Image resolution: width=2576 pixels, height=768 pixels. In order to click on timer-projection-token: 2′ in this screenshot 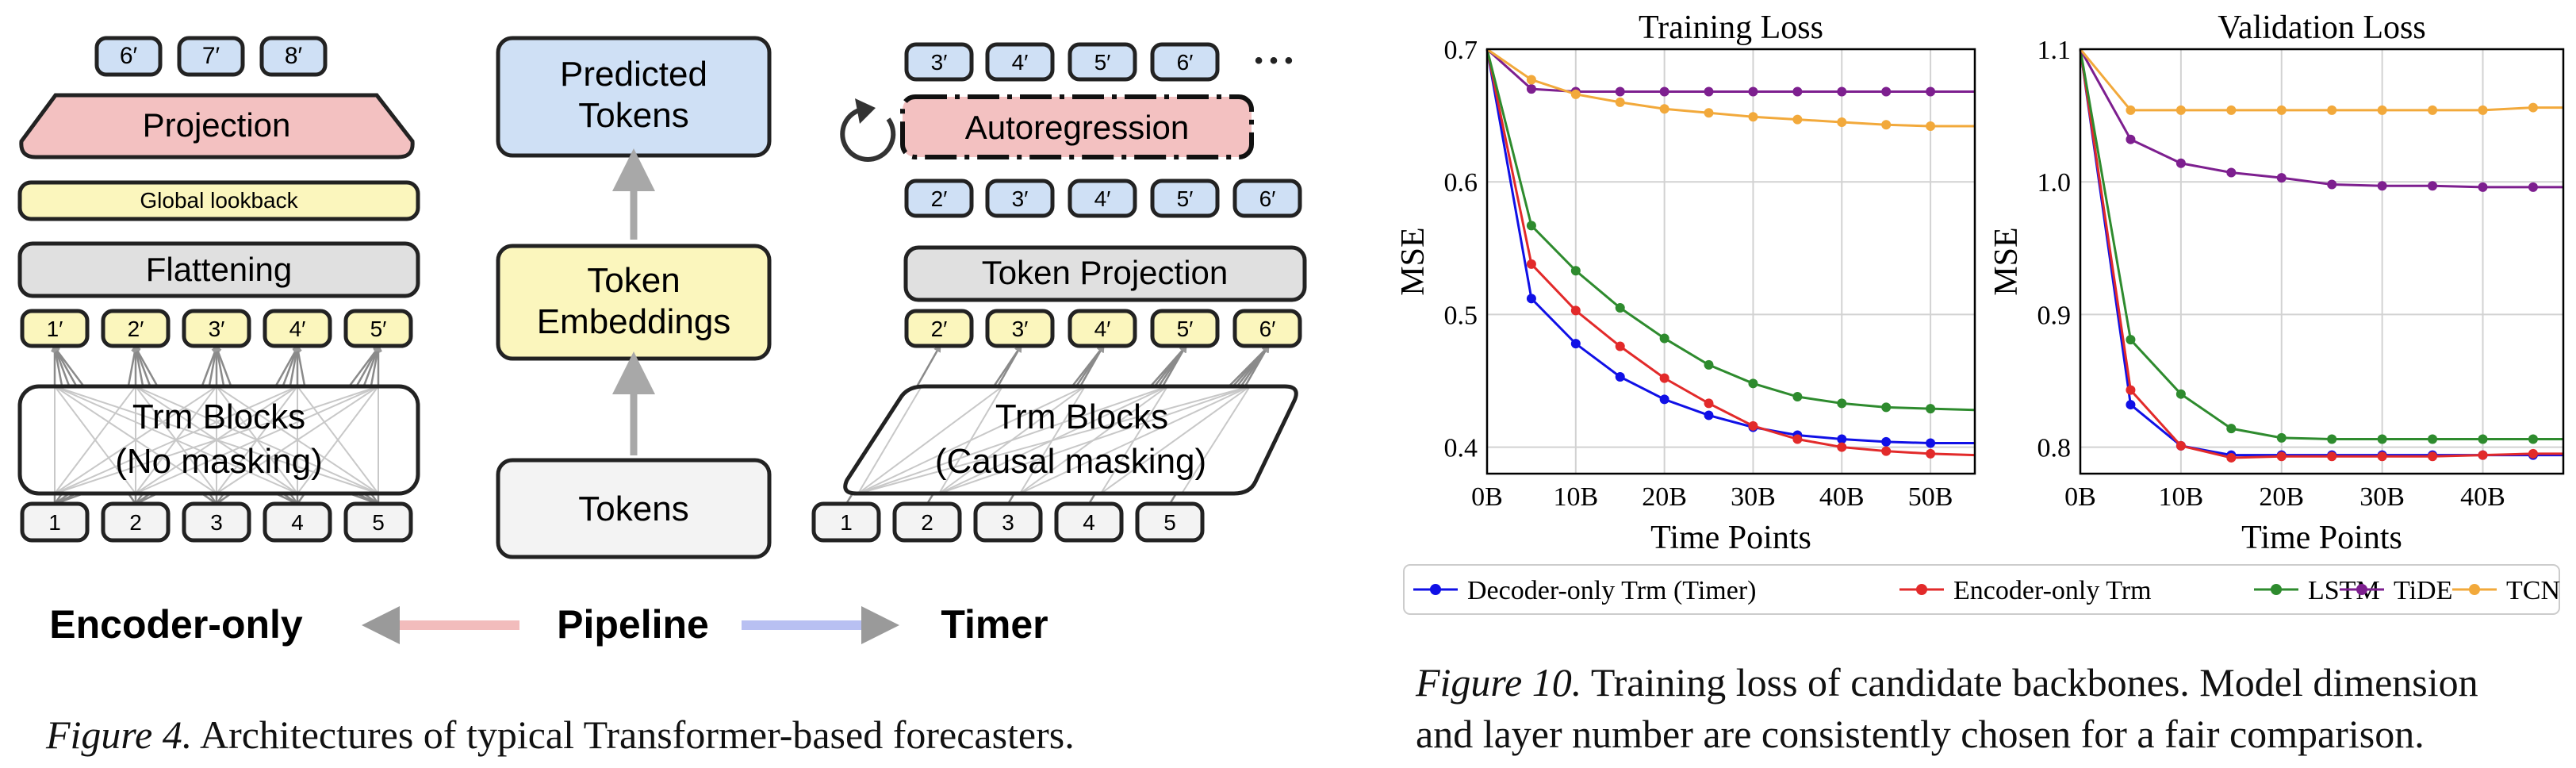, I will do `click(939, 198)`.